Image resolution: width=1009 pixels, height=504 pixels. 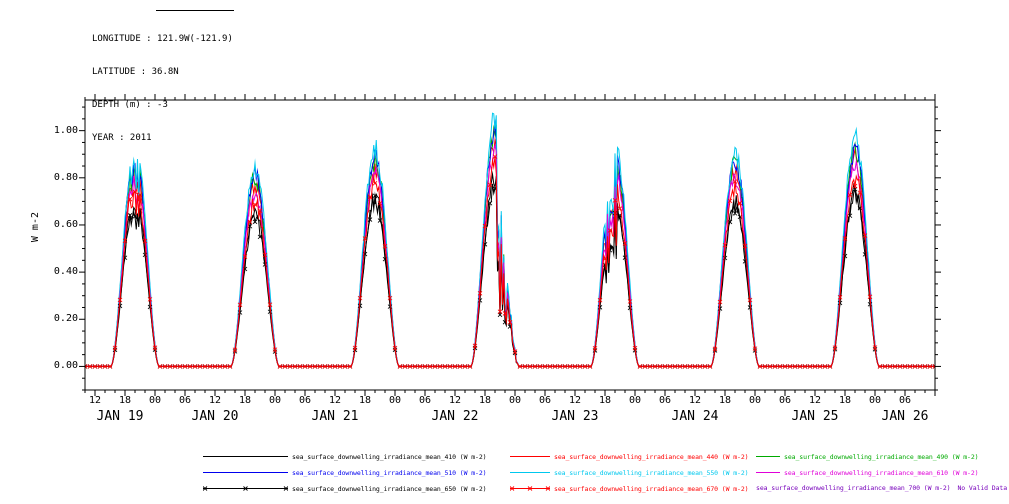 What do you see at coordinates (65, 272) in the screenshot?
I see `y-tick-label: 0.40` at bounding box center [65, 272].